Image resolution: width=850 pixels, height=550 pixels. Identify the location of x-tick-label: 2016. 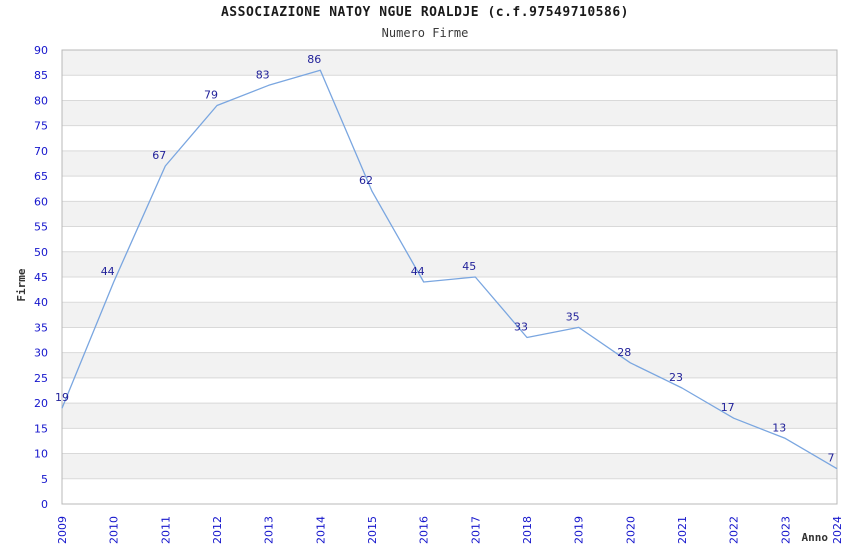
(424, 530).